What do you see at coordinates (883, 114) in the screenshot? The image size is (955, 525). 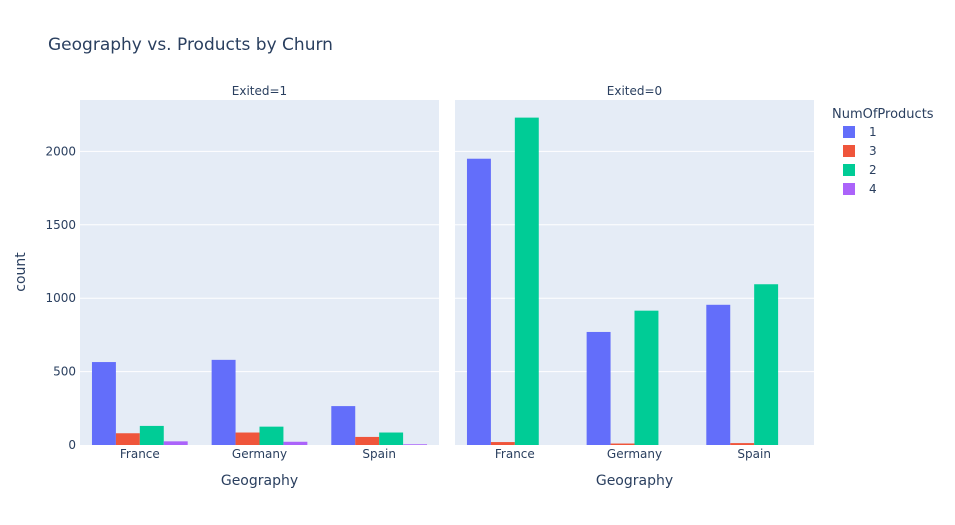 I see `legend-title: NumOfProducts` at bounding box center [883, 114].